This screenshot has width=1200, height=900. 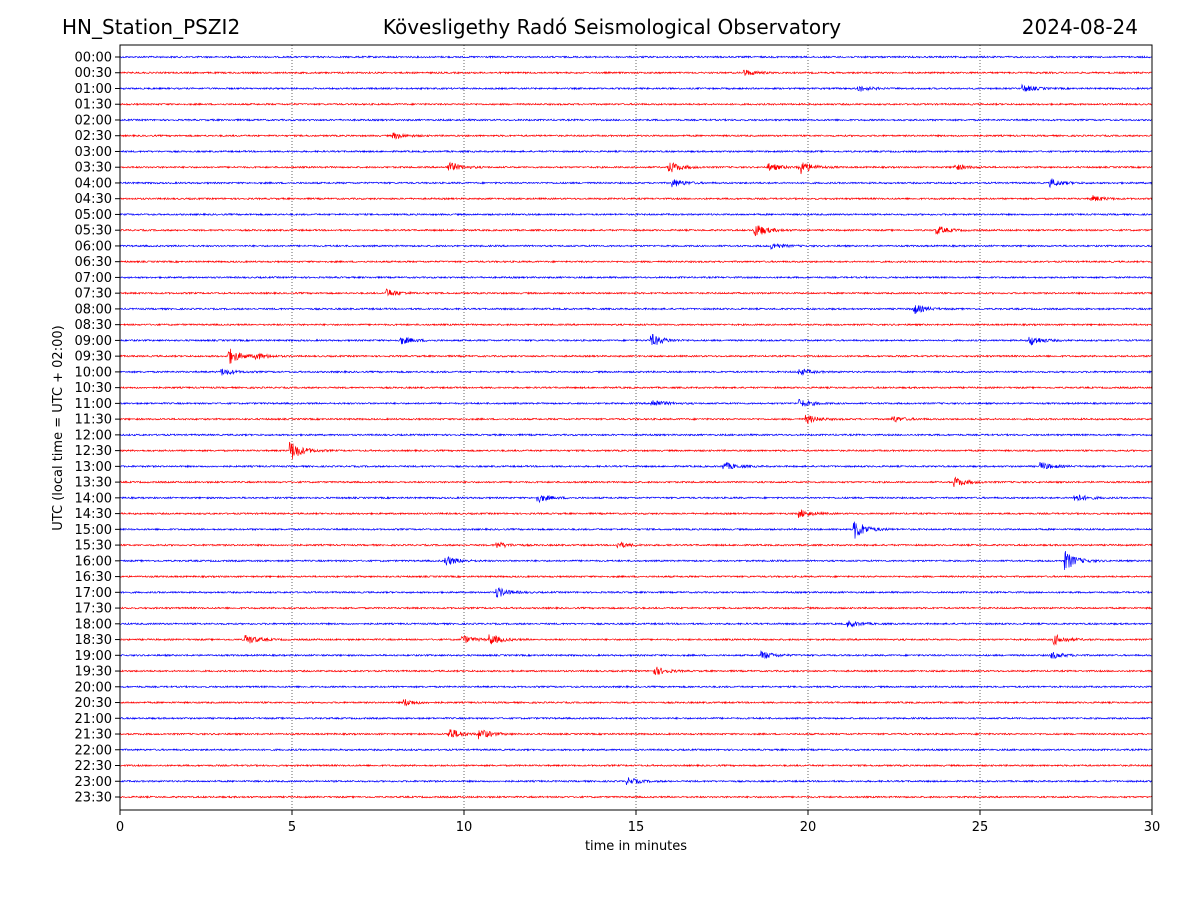 I want to click on y-tick-label: 08:00, so click(x=93, y=309).